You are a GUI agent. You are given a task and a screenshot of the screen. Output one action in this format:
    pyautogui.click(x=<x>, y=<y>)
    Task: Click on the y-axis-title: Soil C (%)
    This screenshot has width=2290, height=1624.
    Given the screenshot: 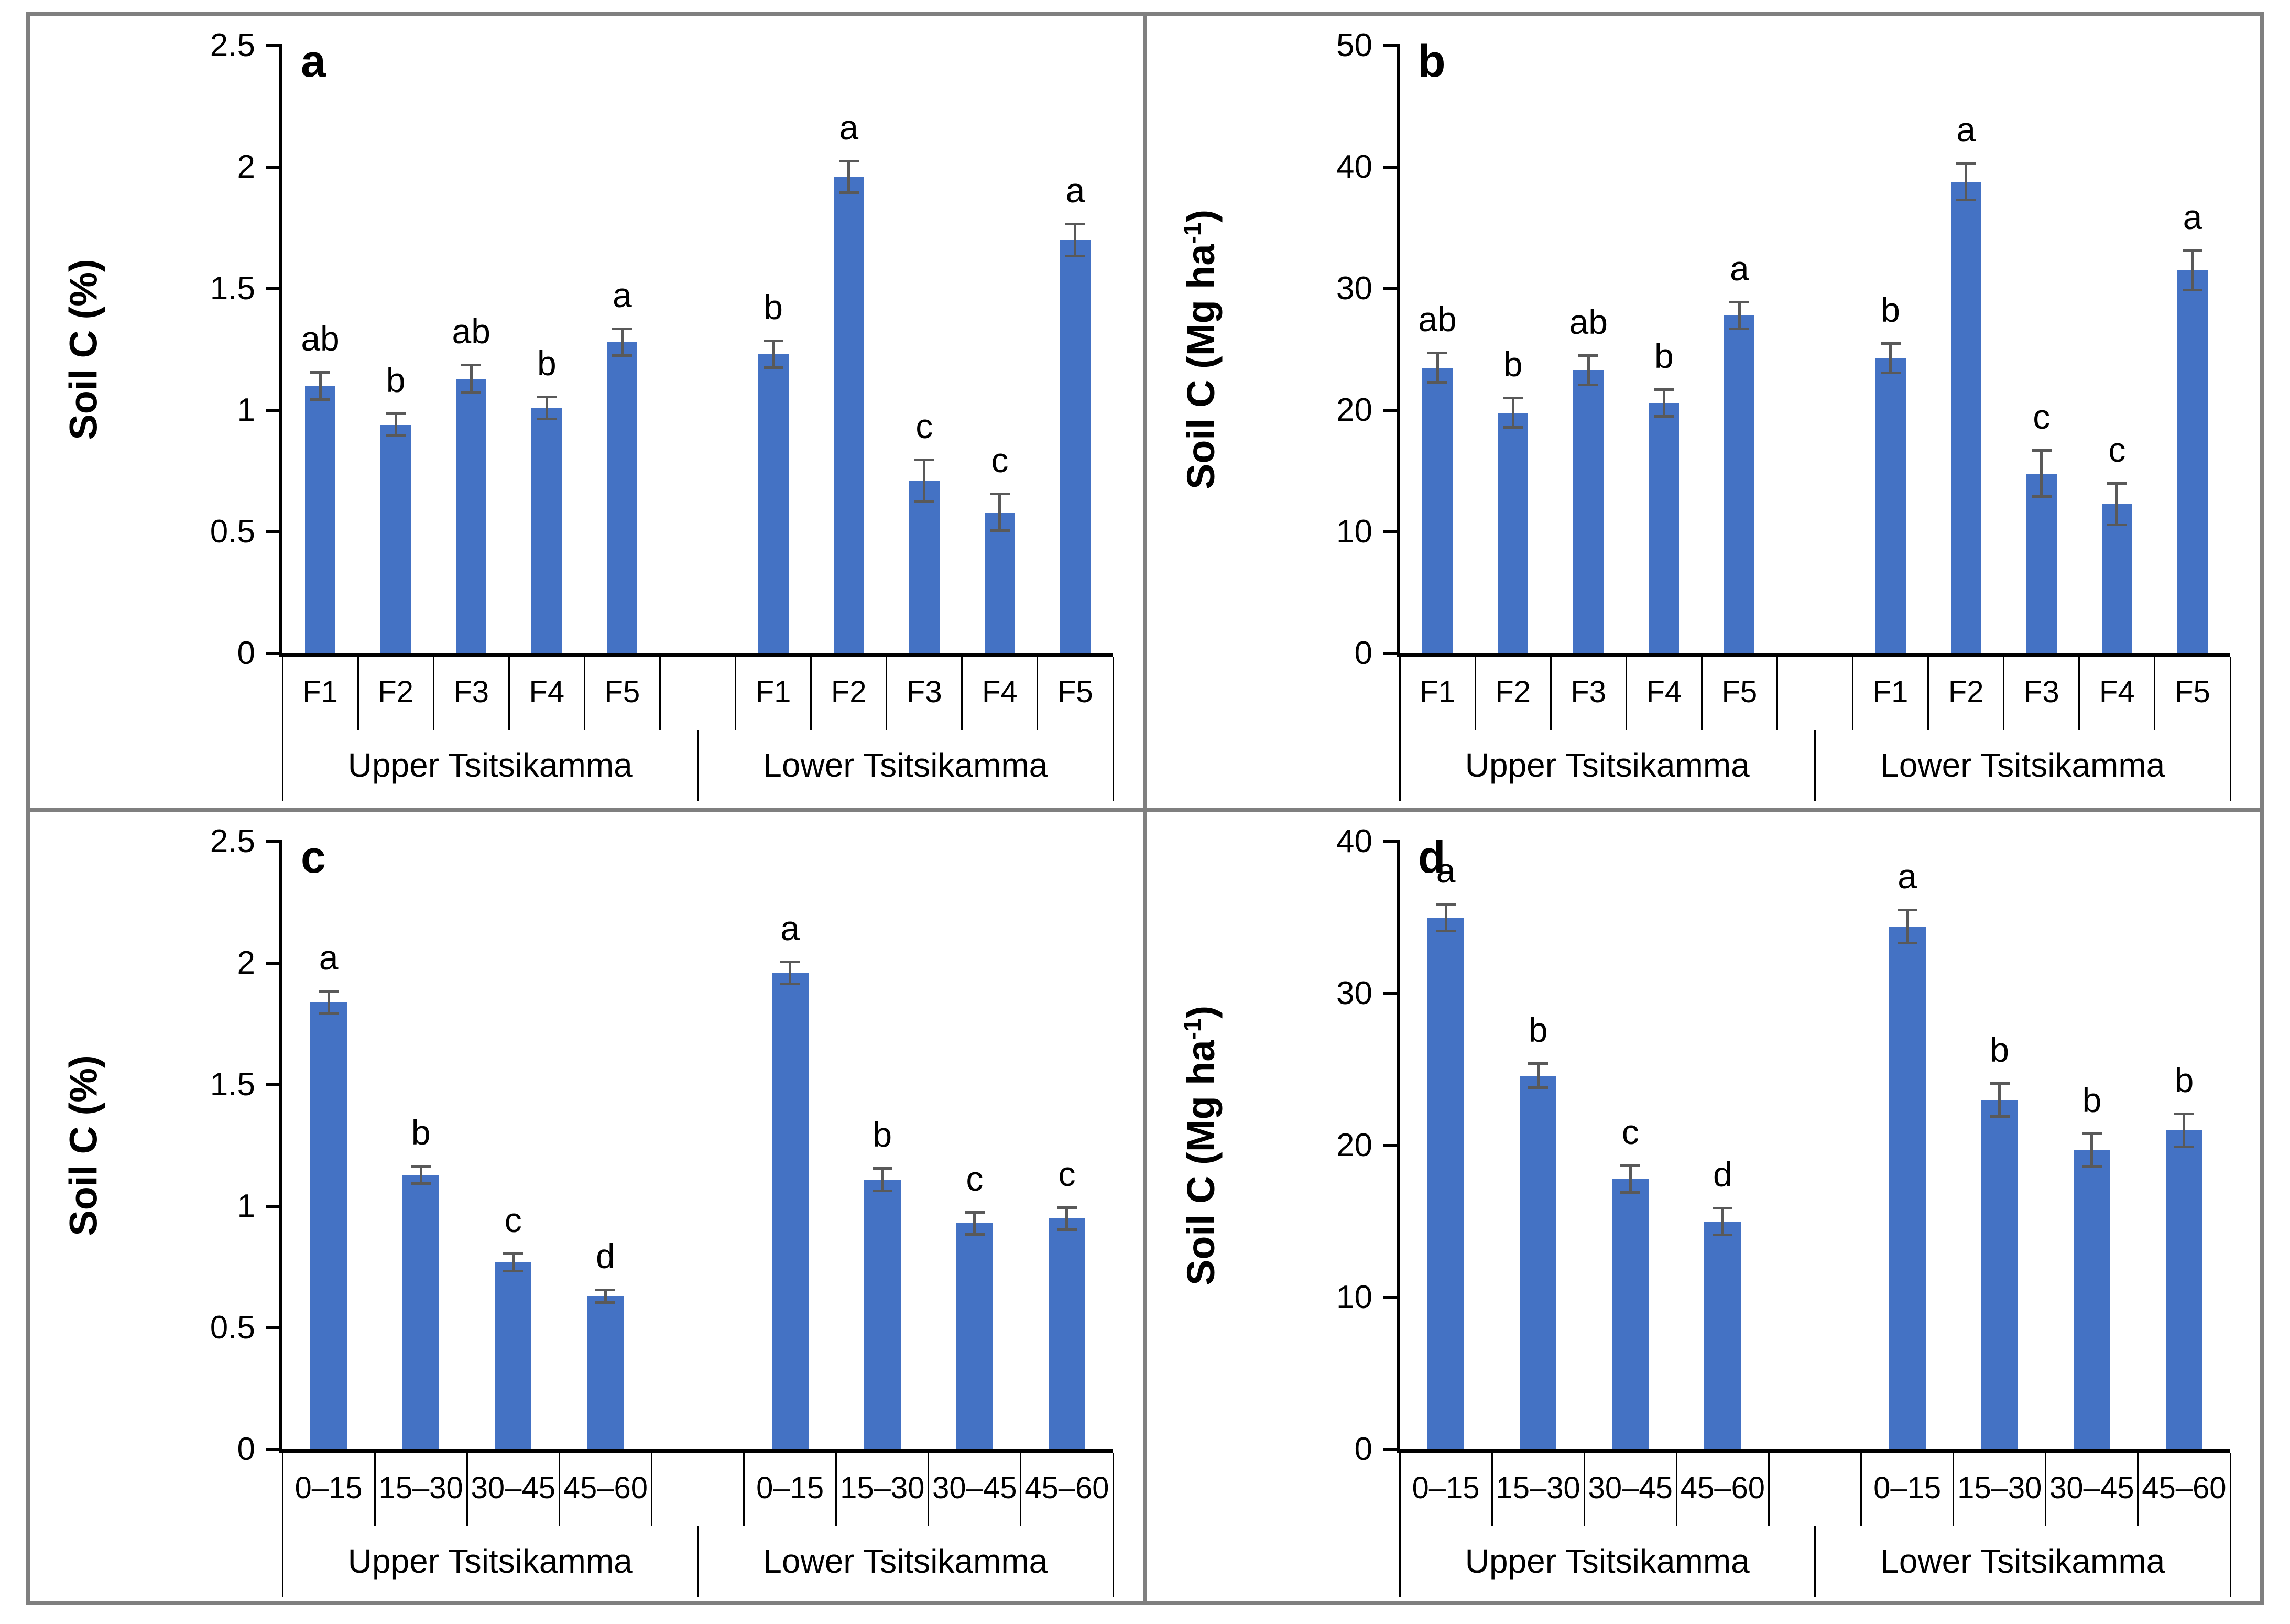 What is the action you would take?
    pyautogui.click(x=83, y=1145)
    